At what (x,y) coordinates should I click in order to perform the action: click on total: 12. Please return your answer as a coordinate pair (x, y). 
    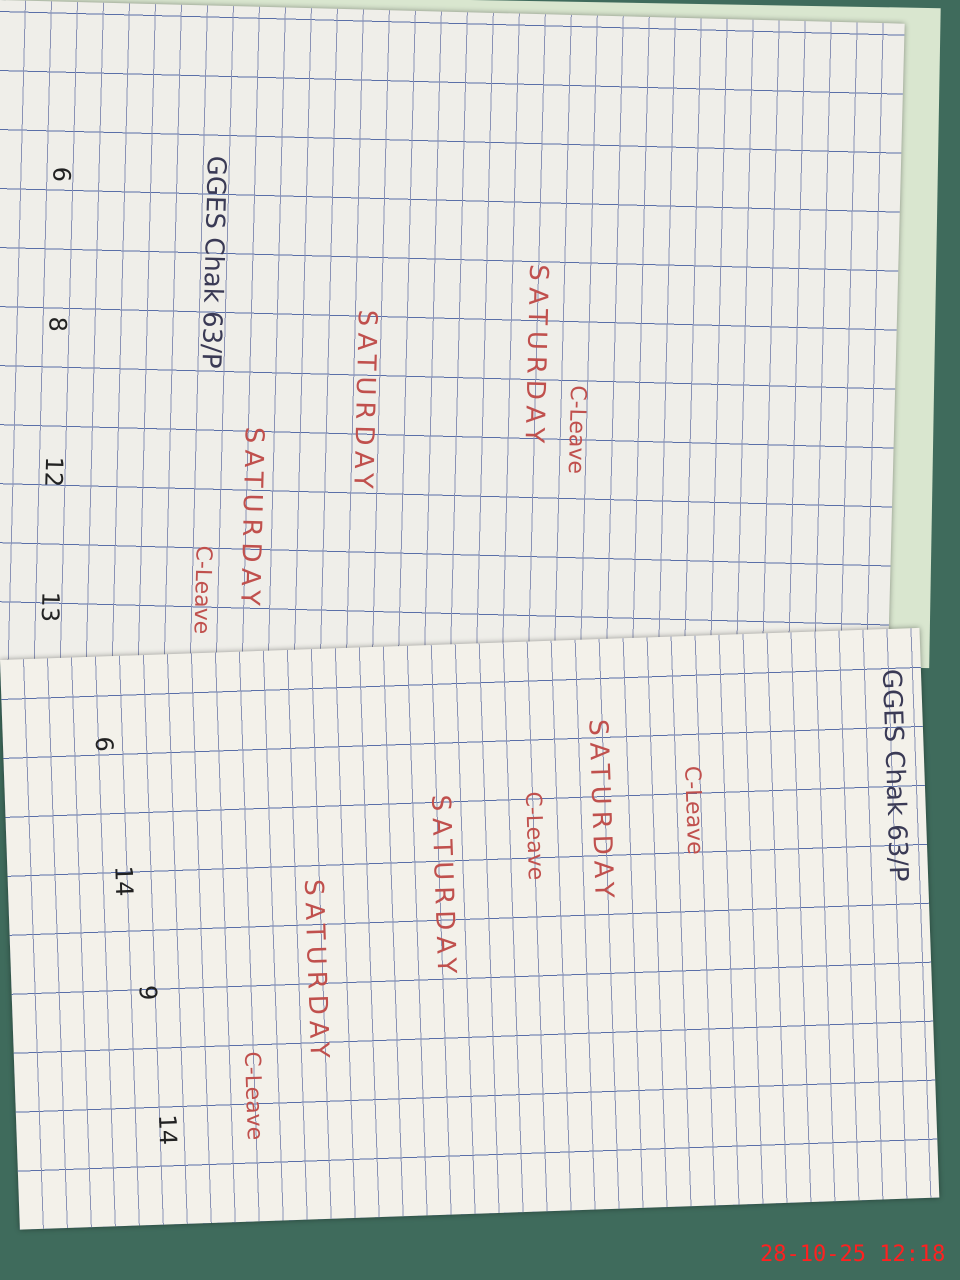
    Looking at the image, I should click on (54, 472).